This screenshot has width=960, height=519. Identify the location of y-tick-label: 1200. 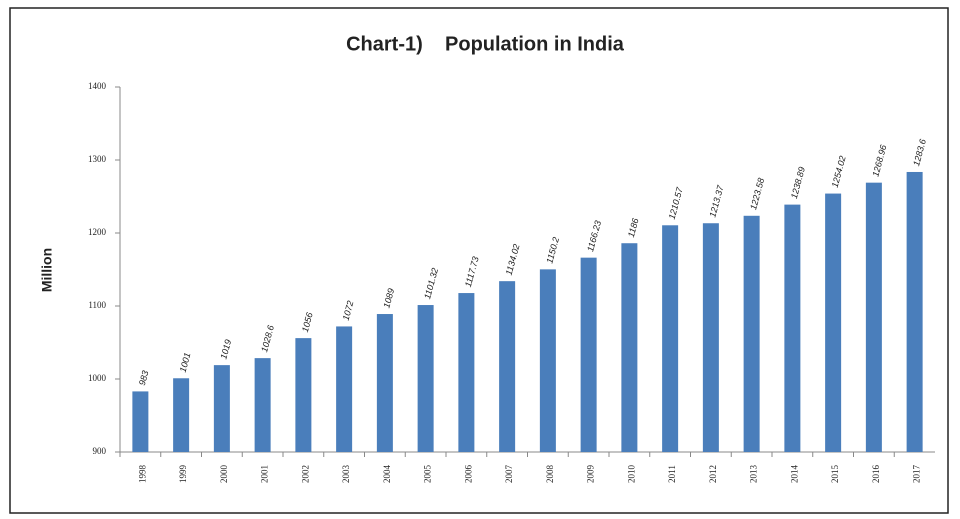
(97, 232).